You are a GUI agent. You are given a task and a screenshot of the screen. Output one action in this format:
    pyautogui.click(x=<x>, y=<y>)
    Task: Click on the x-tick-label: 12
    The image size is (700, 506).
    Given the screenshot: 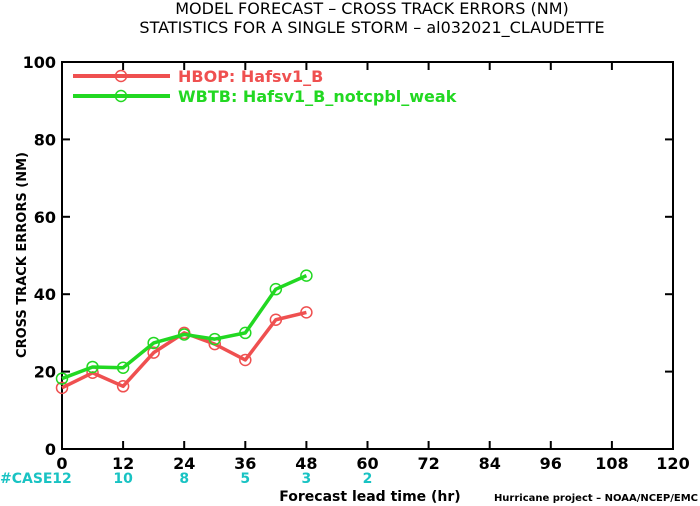 What is the action you would take?
    pyautogui.click(x=123, y=463)
    